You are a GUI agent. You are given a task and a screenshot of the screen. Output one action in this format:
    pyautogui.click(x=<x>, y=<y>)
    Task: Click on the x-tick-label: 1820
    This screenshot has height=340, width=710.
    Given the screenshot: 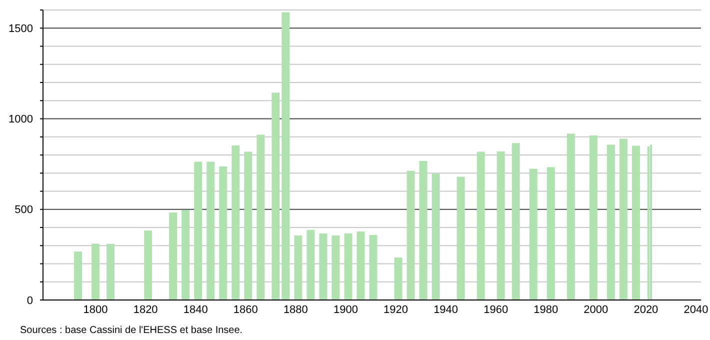 What is the action you would take?
    pyautogui.click(x=145, y=310)
    